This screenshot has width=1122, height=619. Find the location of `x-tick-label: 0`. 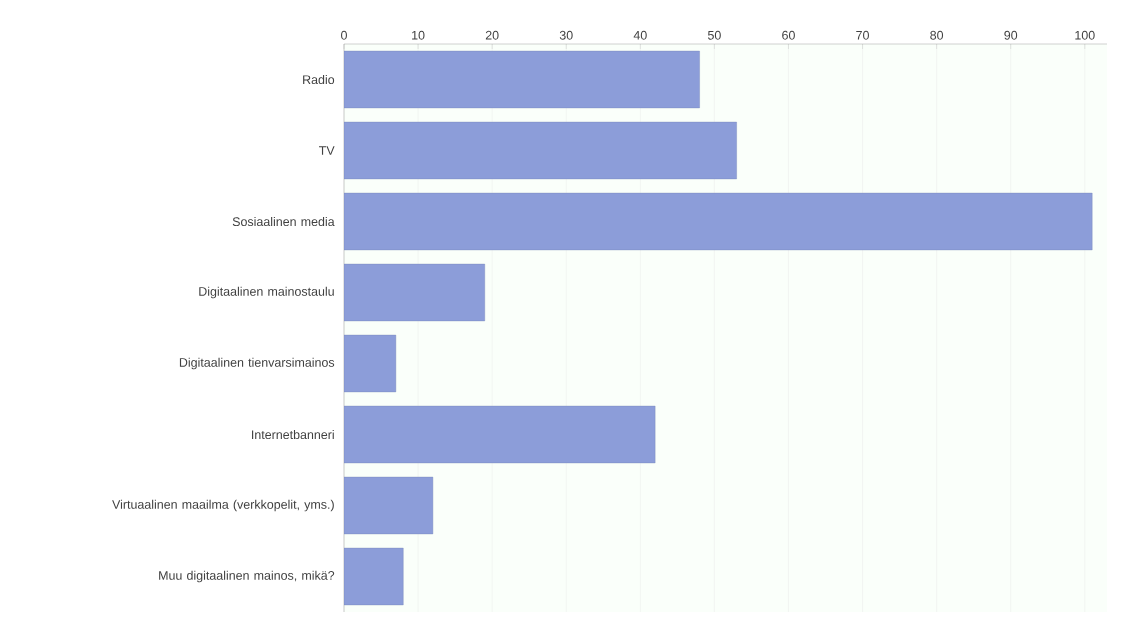

x-tick-label: 0 is located at coordinates (344, 35).